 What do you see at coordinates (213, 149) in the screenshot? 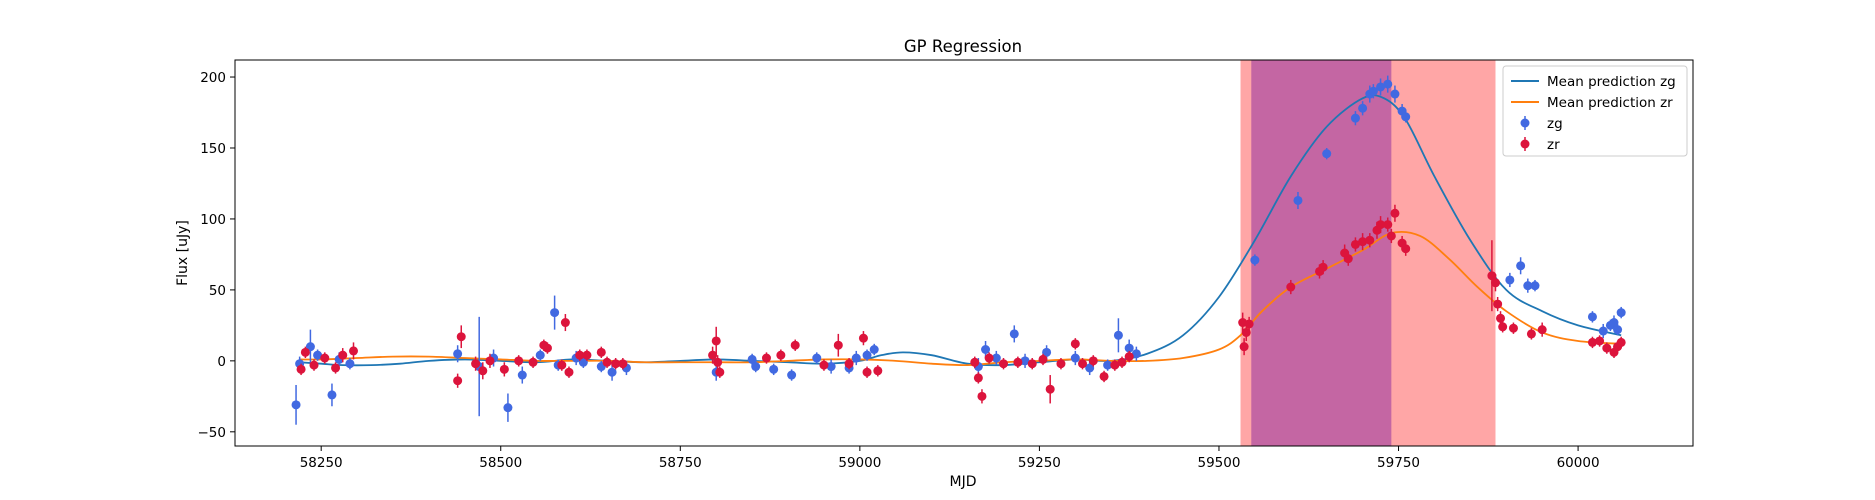
I see `y-tick-label: 150` at bounding box center [213, 149].